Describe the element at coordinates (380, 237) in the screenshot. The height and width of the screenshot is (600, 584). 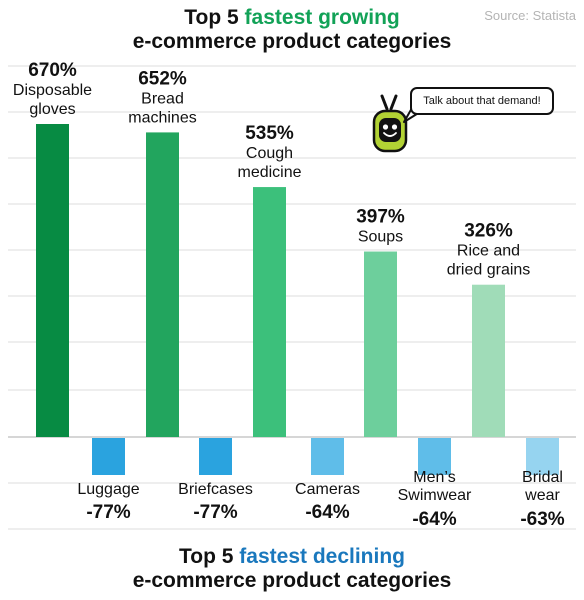
I see `growth-category-label: Soups` at that location.